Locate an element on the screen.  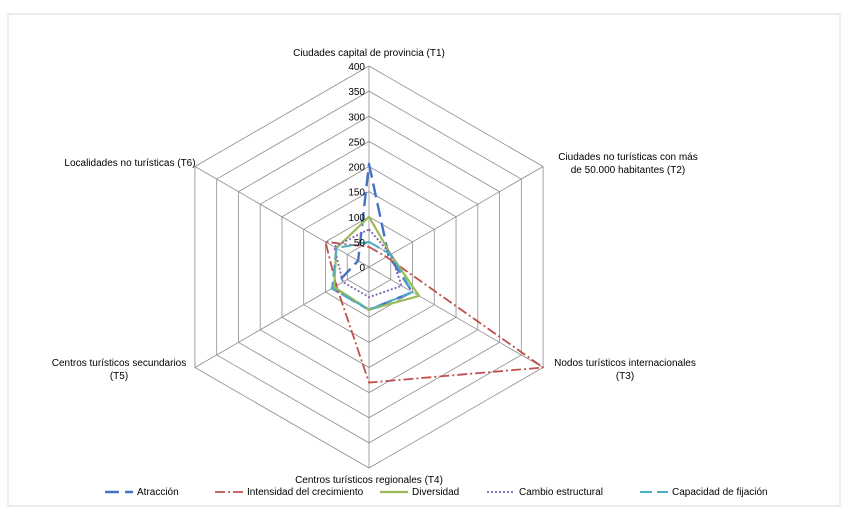
series-layer is located at coordinates (434, 273).